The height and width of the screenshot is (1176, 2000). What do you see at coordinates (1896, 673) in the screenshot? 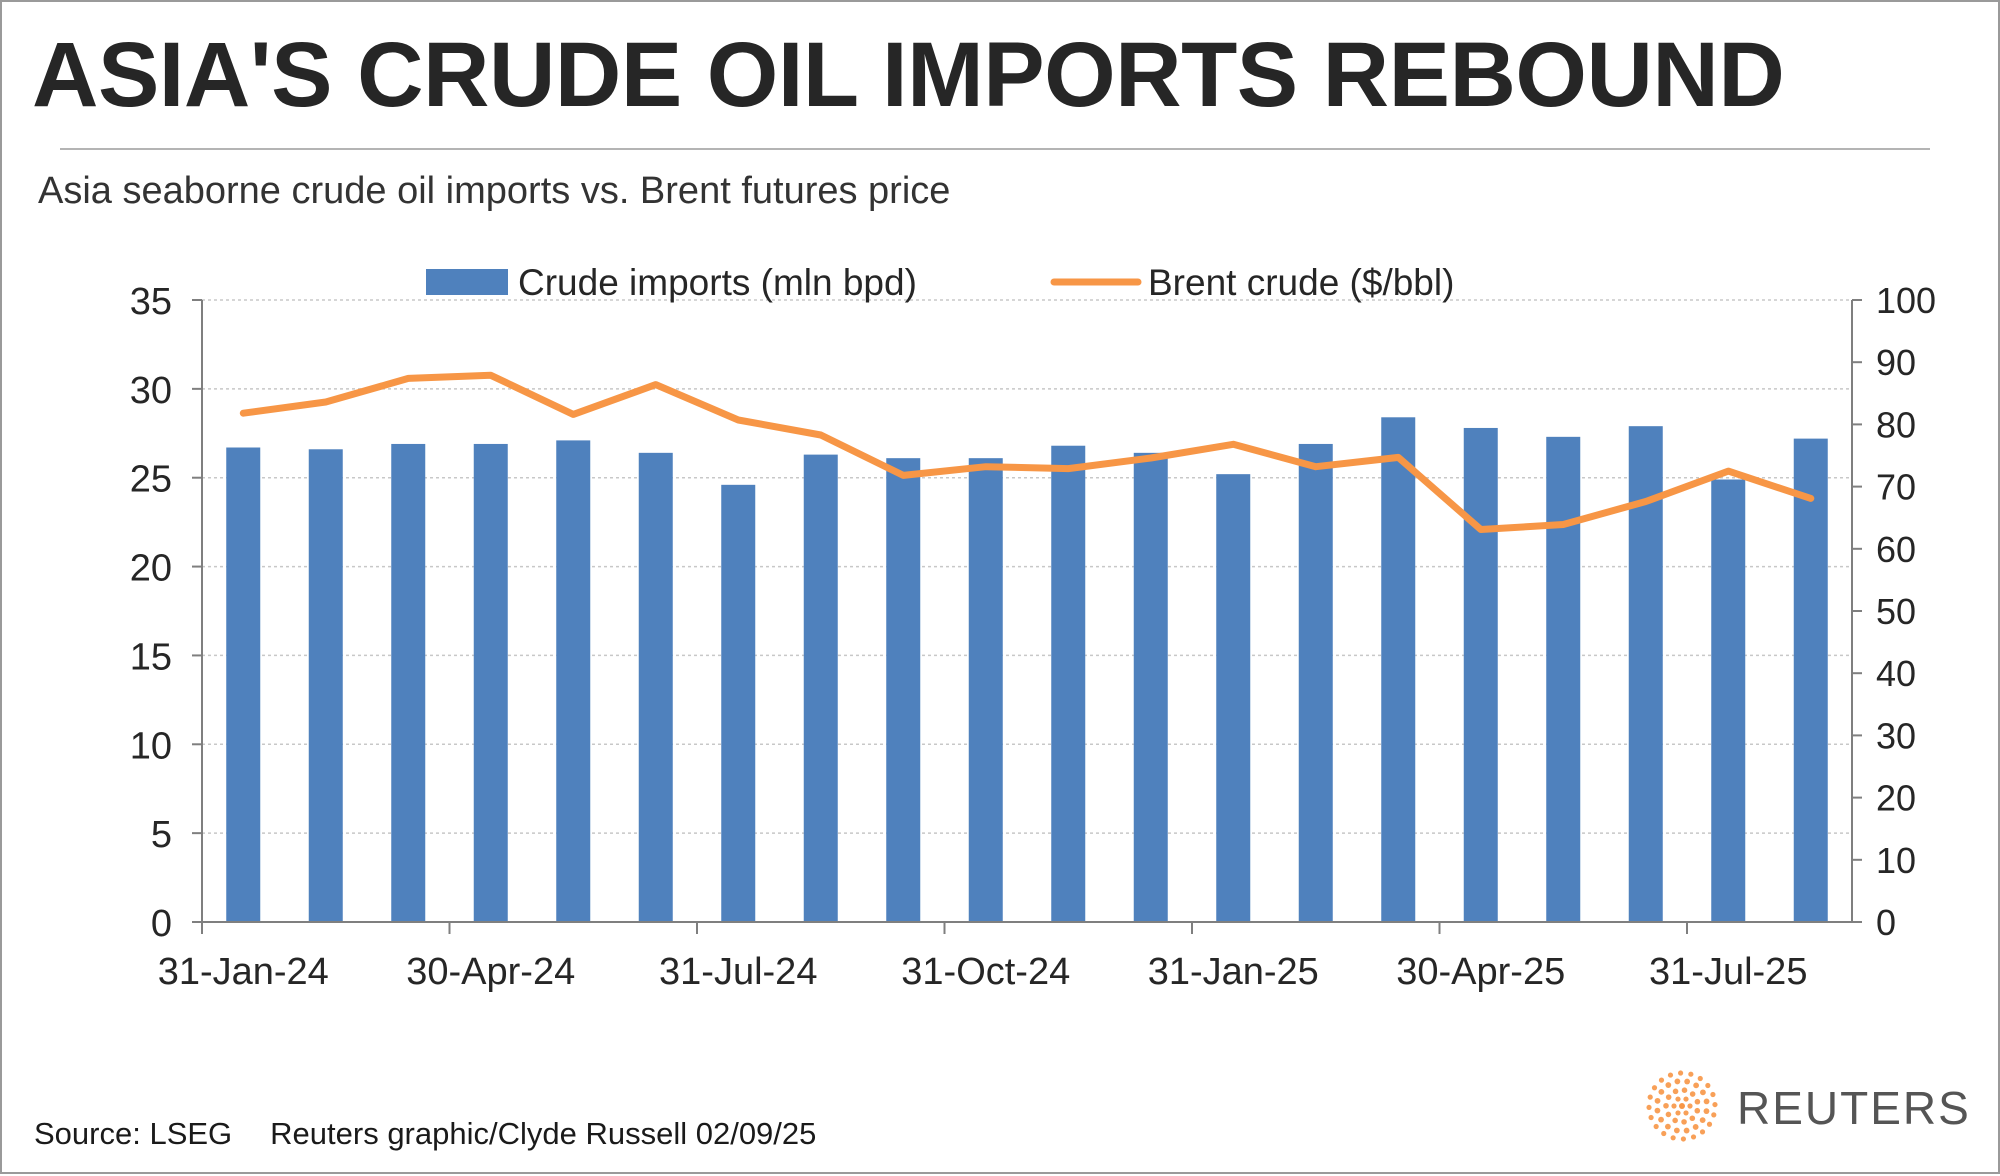
I see `right-tick-label: 40` at bounding box center [1896, 673].